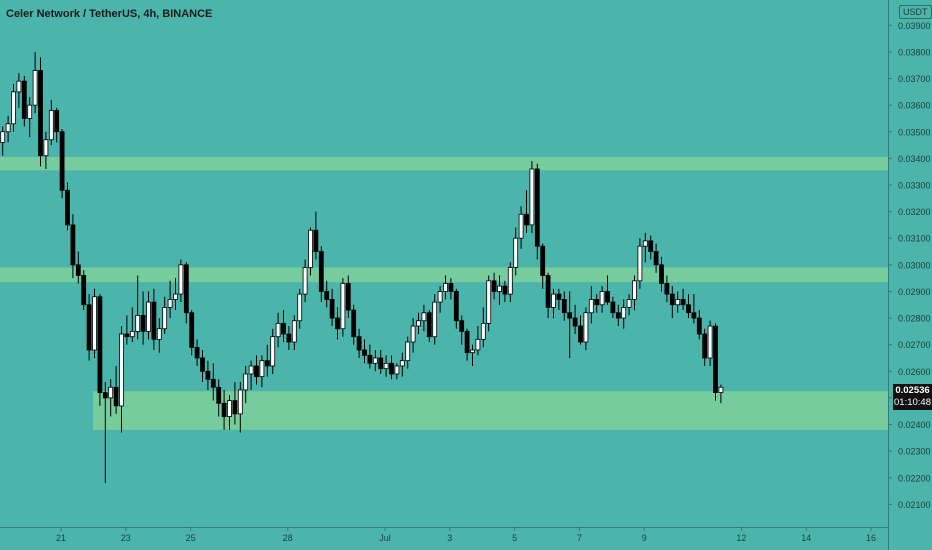 The width and height of the screenshot is (932, 550). I want to click on y-tick-label: 0.03500, so click(914, 132).